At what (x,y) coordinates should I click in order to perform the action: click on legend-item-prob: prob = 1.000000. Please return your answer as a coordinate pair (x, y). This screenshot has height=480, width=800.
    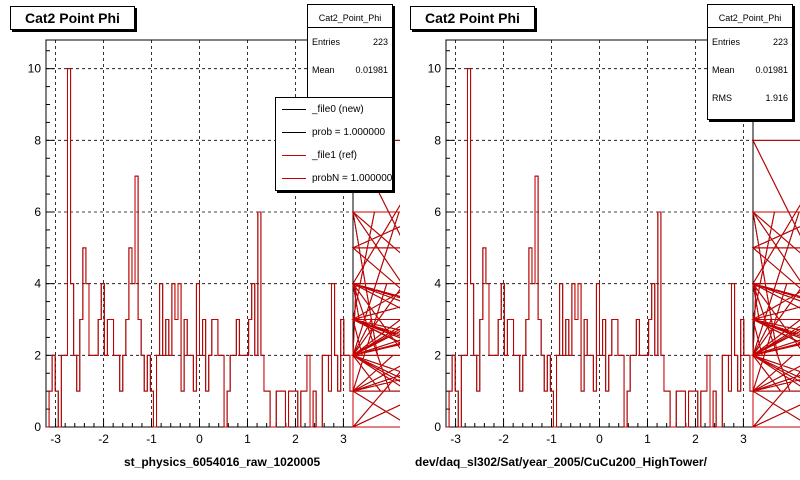
    Looking at the image, I should click on (334, 132).